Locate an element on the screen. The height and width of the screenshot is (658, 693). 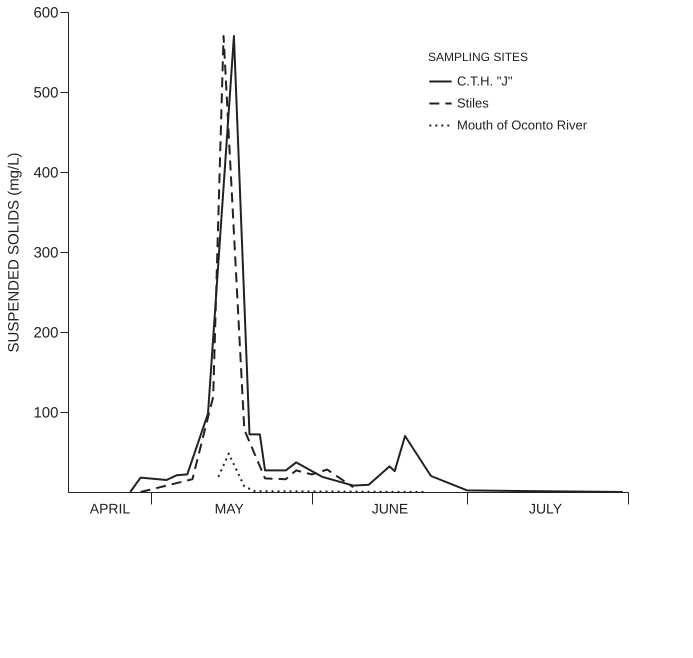
x-tick-label: JULY is located at coordinates (545, 508).